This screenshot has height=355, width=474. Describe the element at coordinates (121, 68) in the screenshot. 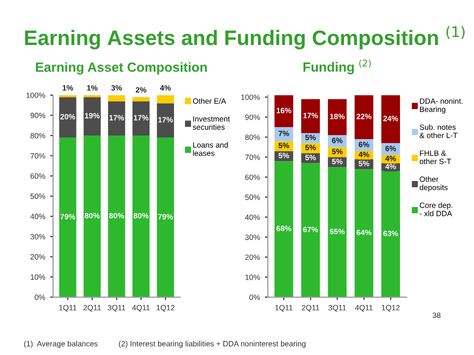

I see `chart-subtitle: Earning Asset Composition` at that location.